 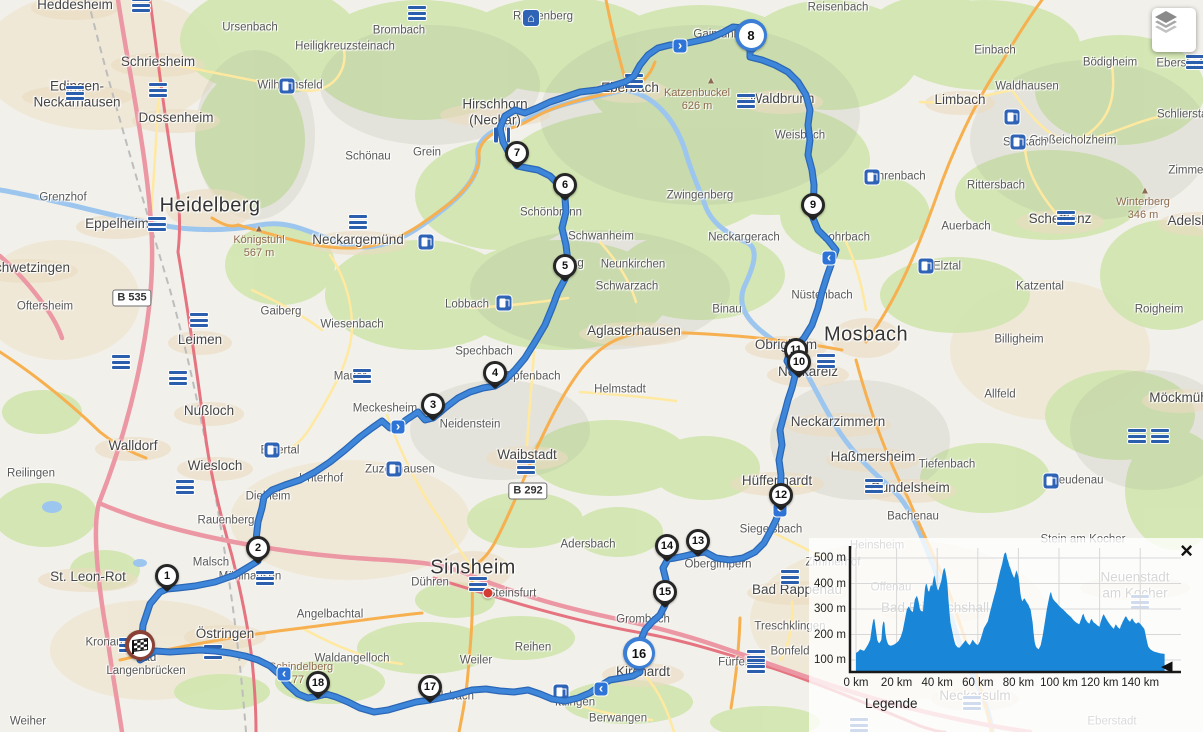 I want to click on map-label: Neudenau, so click(x=1077, y=480).